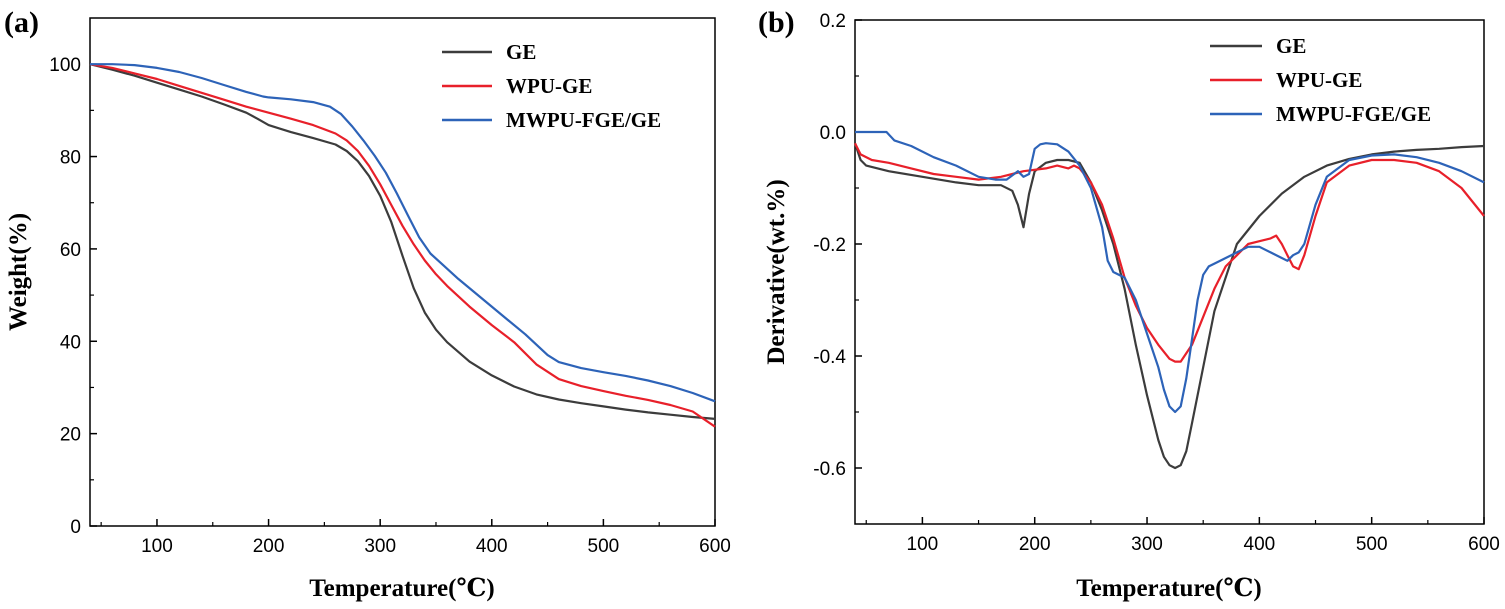 This screenshot has width=1505, height=609. Describe the element at coordinates (833, 133) in the screenshot. I see `panel-b-y-tick-label: 0.0` at that location.